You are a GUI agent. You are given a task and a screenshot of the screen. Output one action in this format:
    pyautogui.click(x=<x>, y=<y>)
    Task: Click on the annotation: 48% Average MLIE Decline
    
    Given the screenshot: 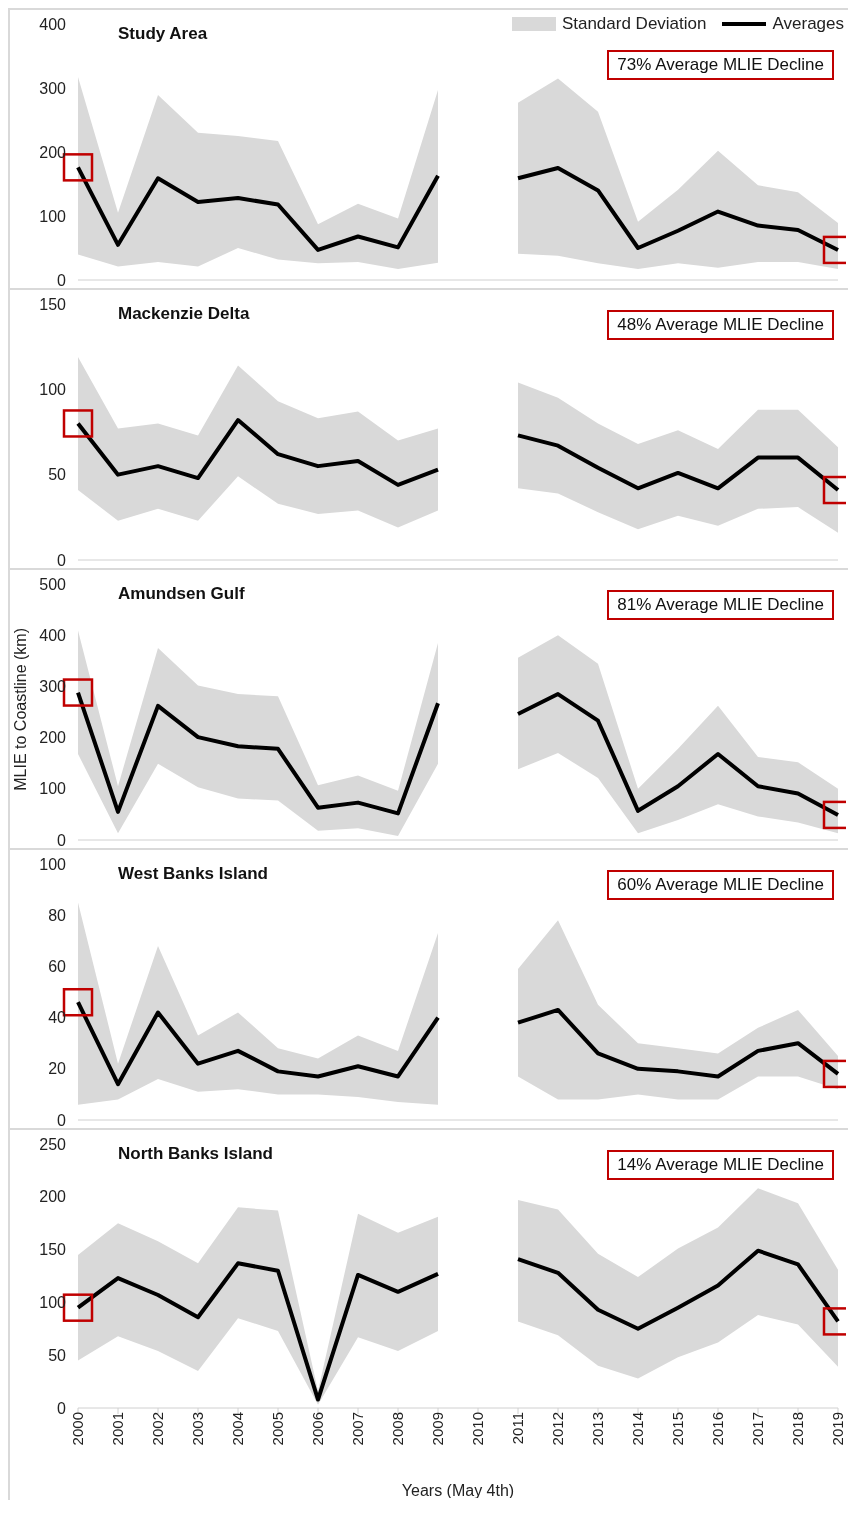 What is the action you would take?
    pyautogui.click(x=720, y=325)
    